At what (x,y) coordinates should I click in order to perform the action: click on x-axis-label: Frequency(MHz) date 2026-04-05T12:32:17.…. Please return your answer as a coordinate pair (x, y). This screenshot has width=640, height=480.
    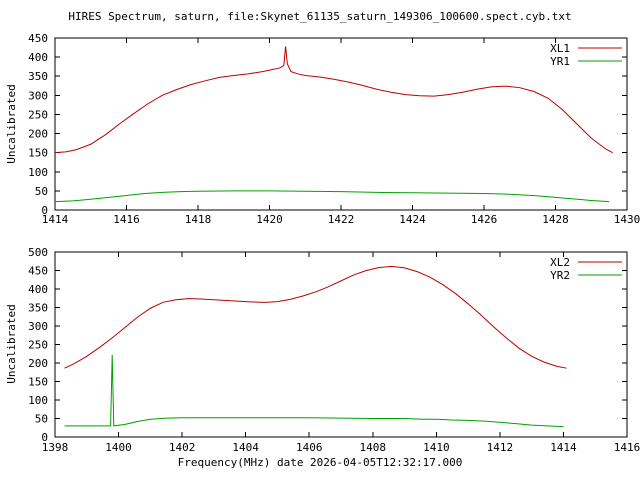
    Looking at the image, I should click on (320, 462).